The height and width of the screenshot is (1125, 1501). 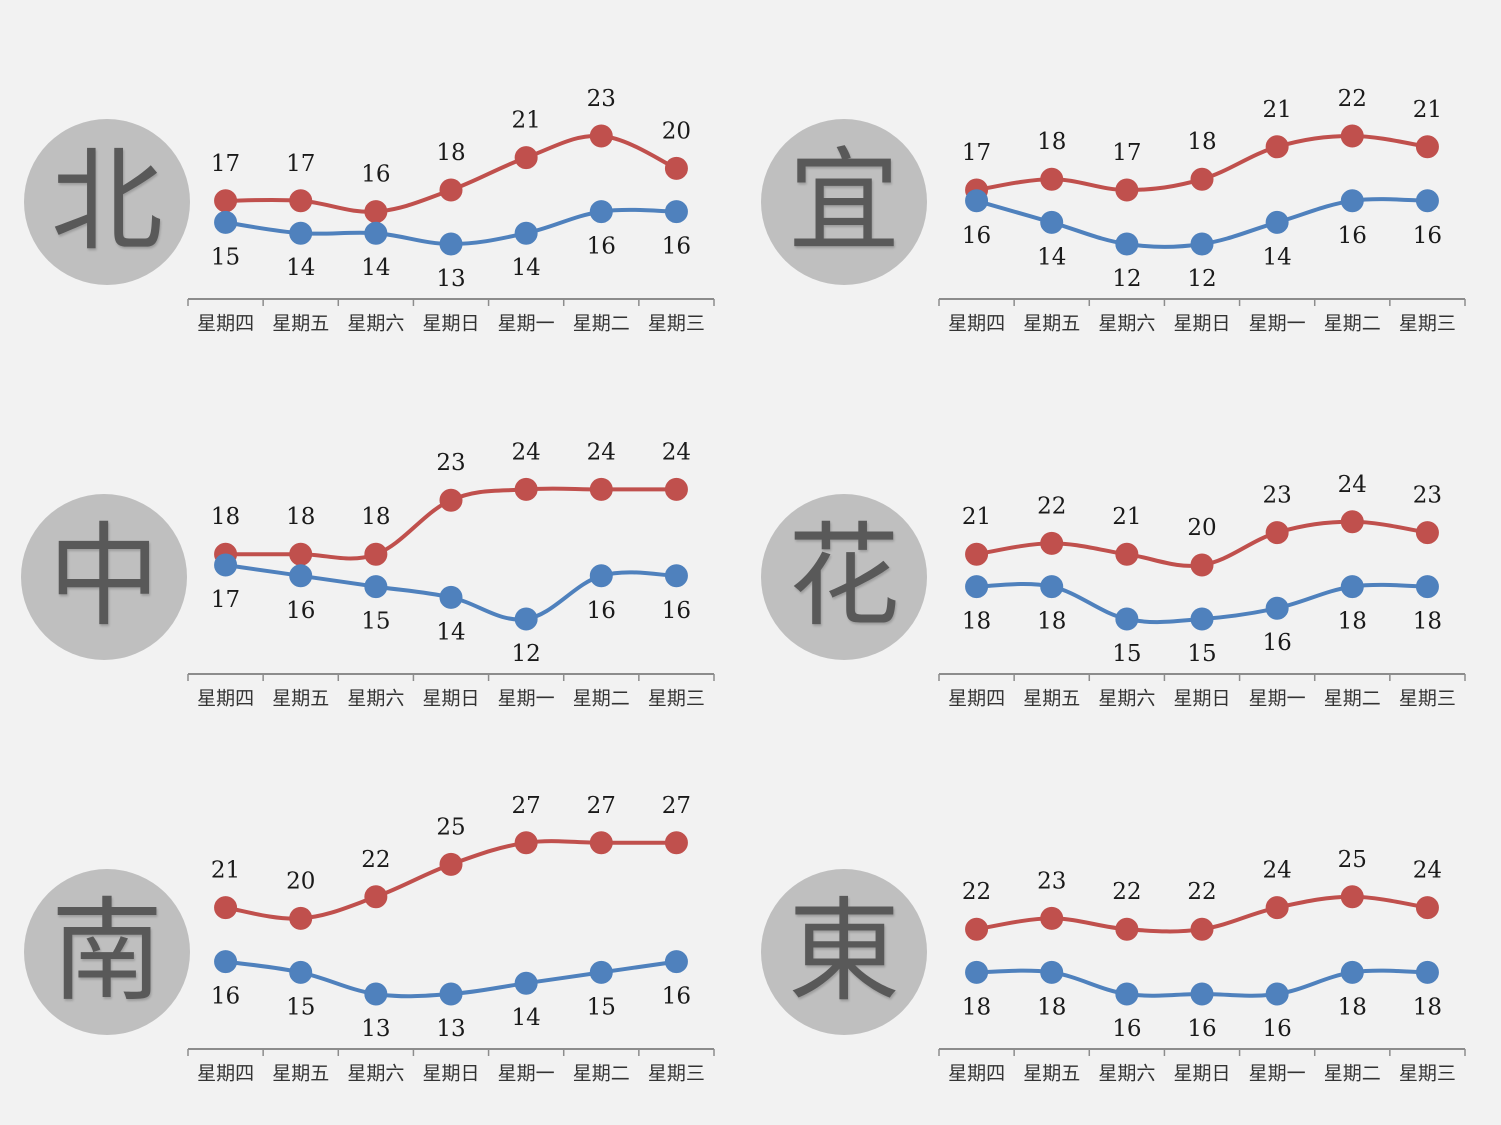 What do you see at coordinates (676, 806) in the screenshot?
I see `high-temp-label: 27` at bounding box center [676, 806].